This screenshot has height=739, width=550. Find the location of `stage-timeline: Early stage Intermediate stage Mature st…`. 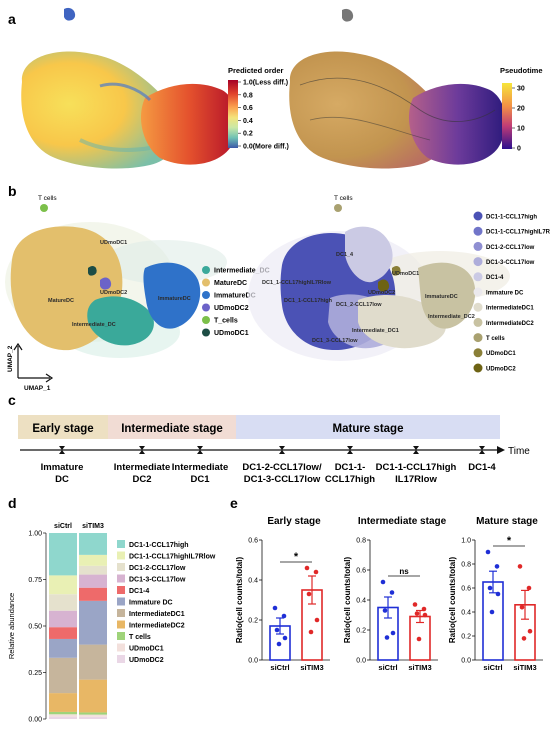

stage-timeline: Early stage Intermediate stage Mature st… is located at coordinates (274, 450).